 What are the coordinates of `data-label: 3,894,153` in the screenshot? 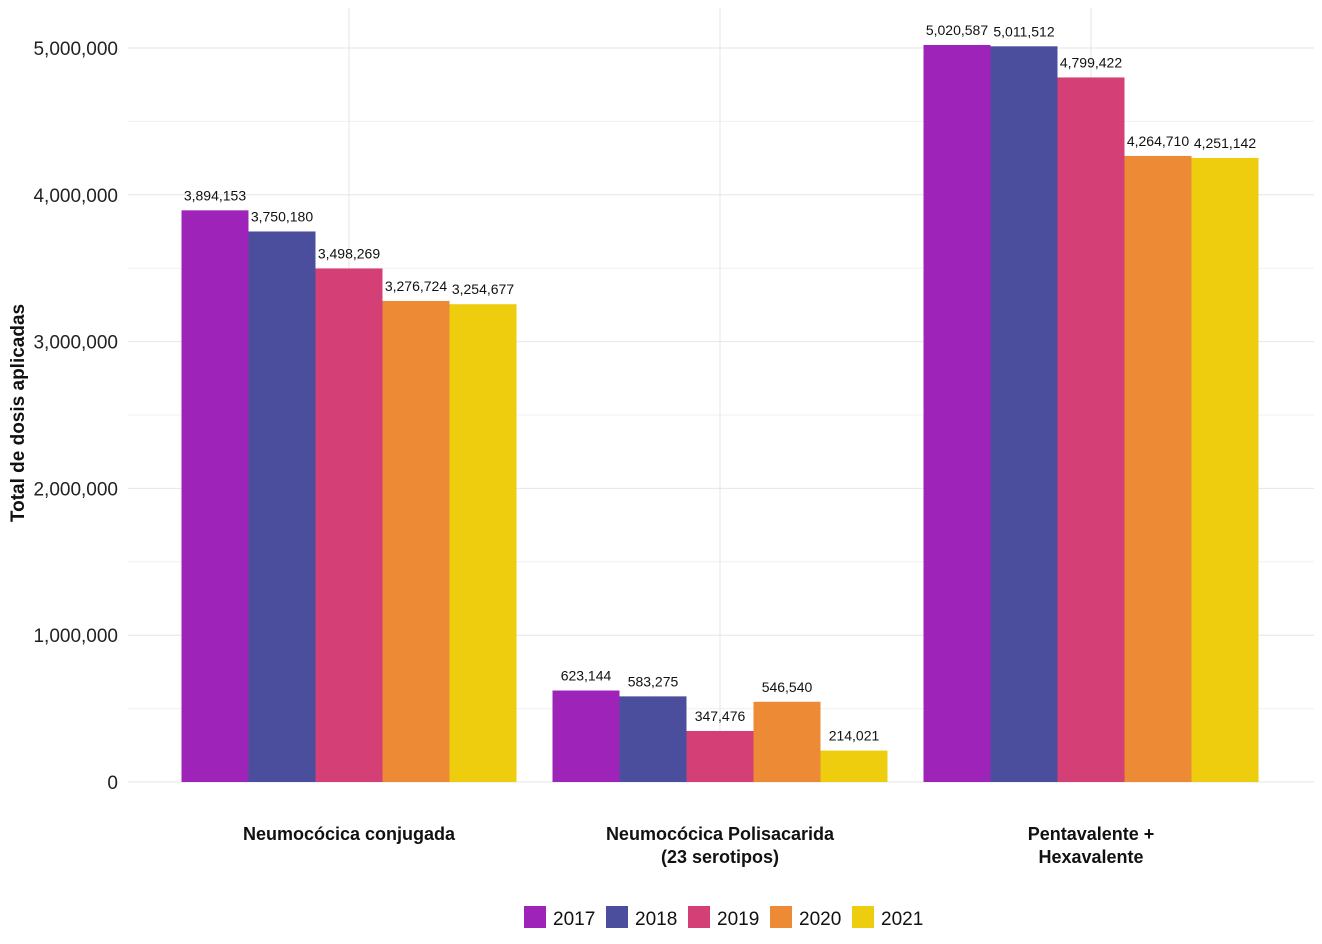 It's located at (215, 195).